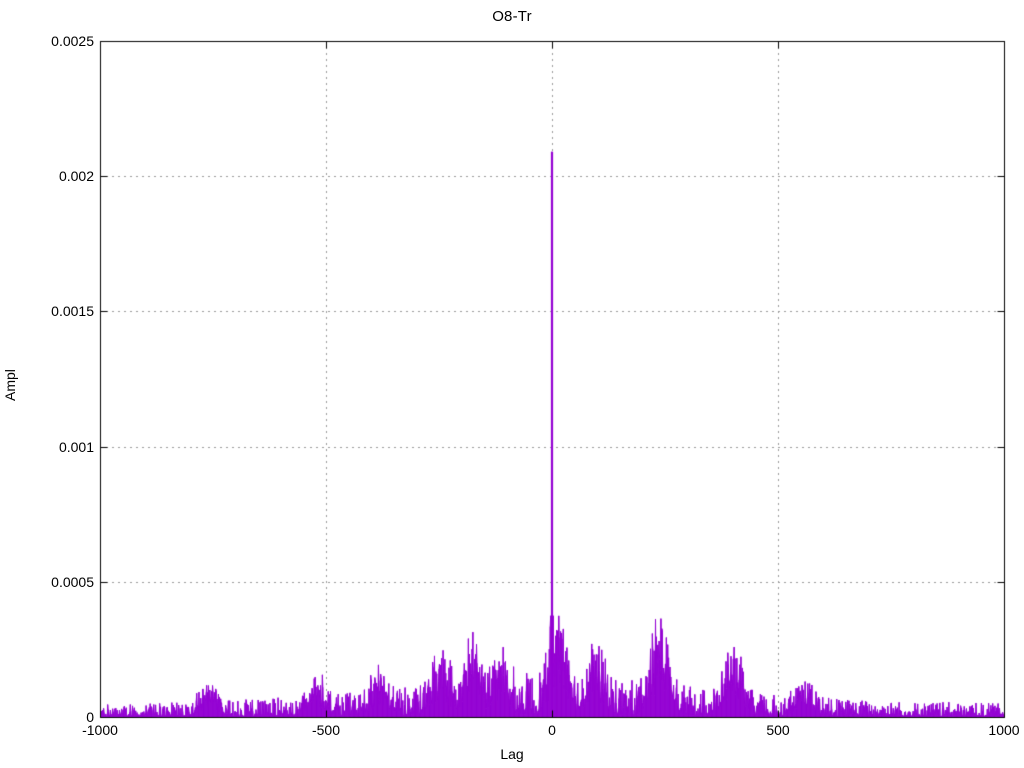  I want to click on x-tick-label: 500, so click(778, 730).